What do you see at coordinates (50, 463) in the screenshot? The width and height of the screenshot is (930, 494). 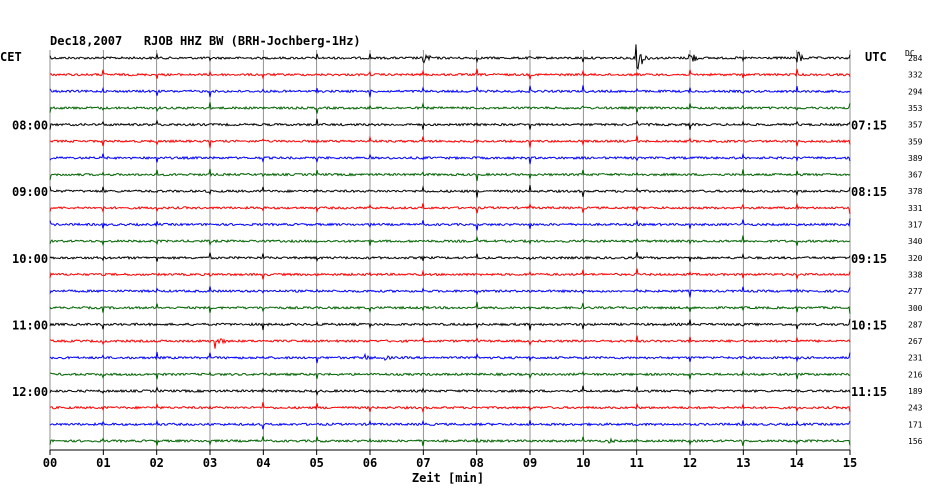 I see `x-tick-label-00: 00` at bounding box center [50, 463].